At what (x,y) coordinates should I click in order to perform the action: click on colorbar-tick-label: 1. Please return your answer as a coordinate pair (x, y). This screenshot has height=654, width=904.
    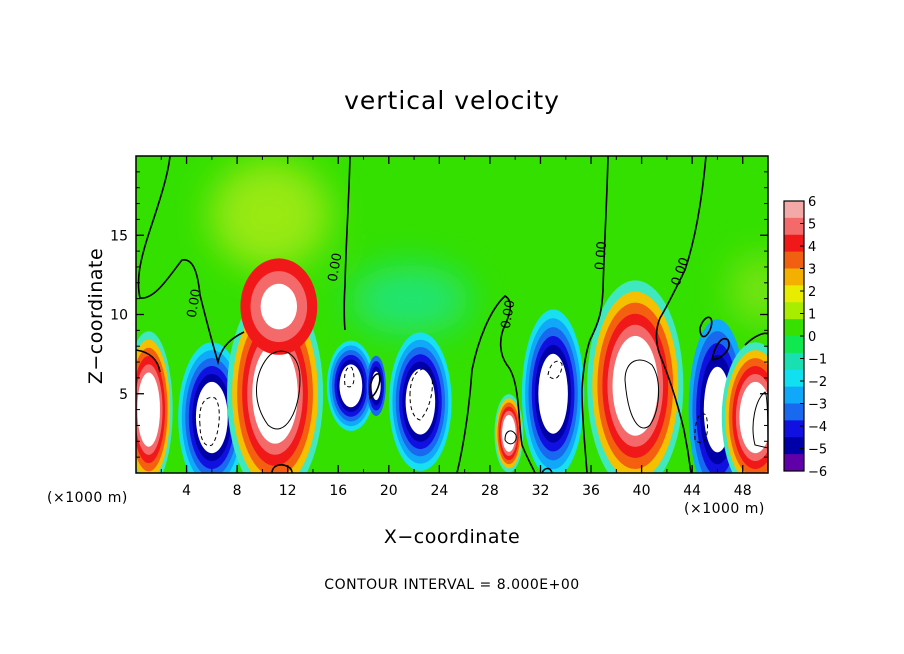
    Looking at the image, I should click on (812, 315).